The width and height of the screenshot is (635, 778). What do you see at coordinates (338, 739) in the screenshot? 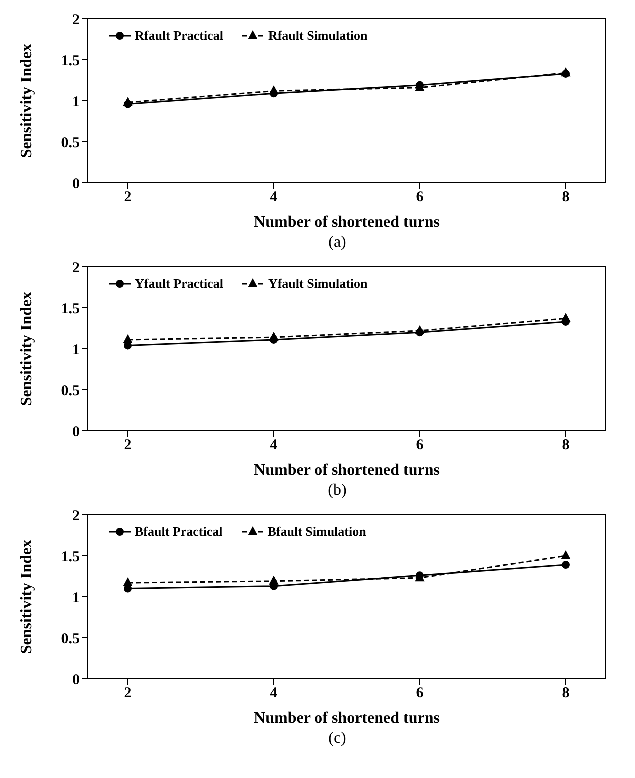
I see `text: (c)` at bounding box center [338, 739].